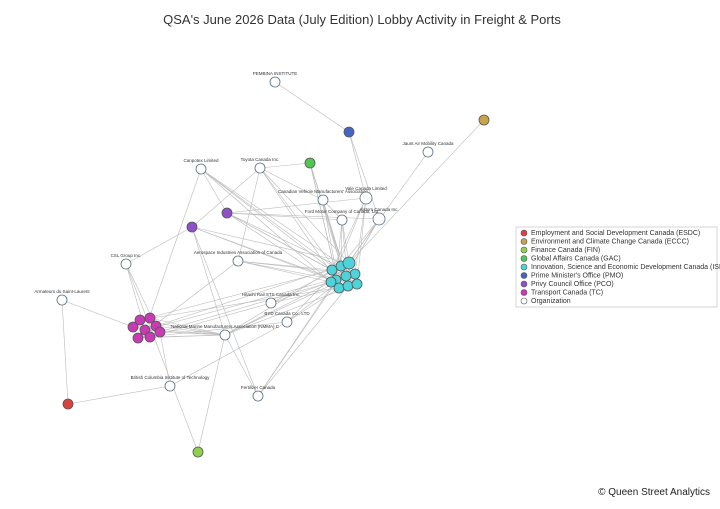 The height and width of the screenshot is (509, 720). I want to click on legend-label: Organization, so click(551, 301).